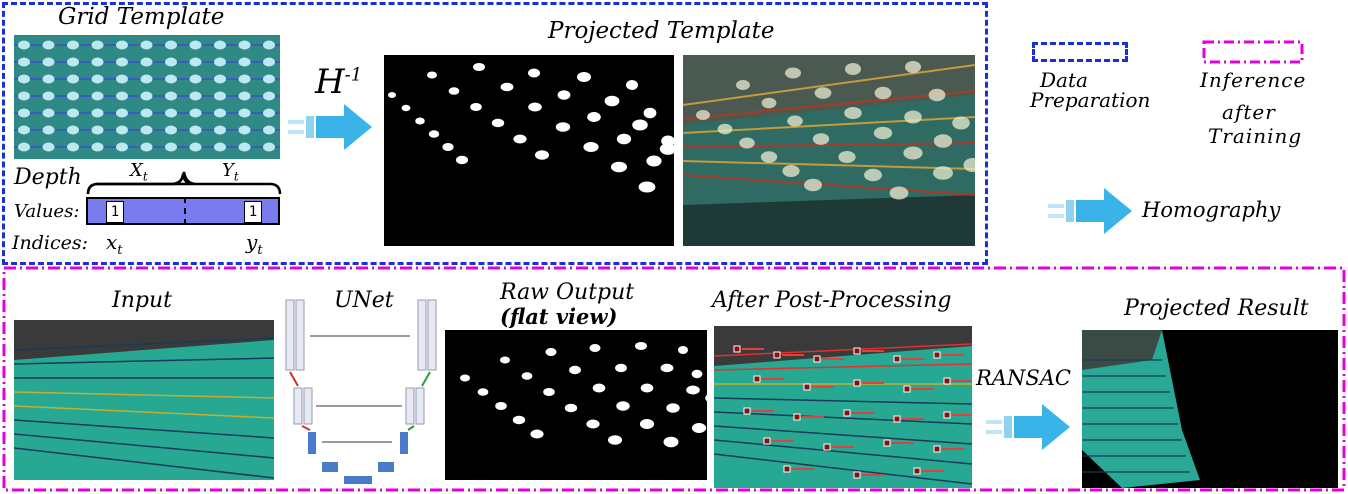 The width and height of the screenshot is (1348, 494). What do you see at coordinates (339, 82) in the screenshot?
I see `h-inverse-label: H-1` at bounding box center [339, 82].